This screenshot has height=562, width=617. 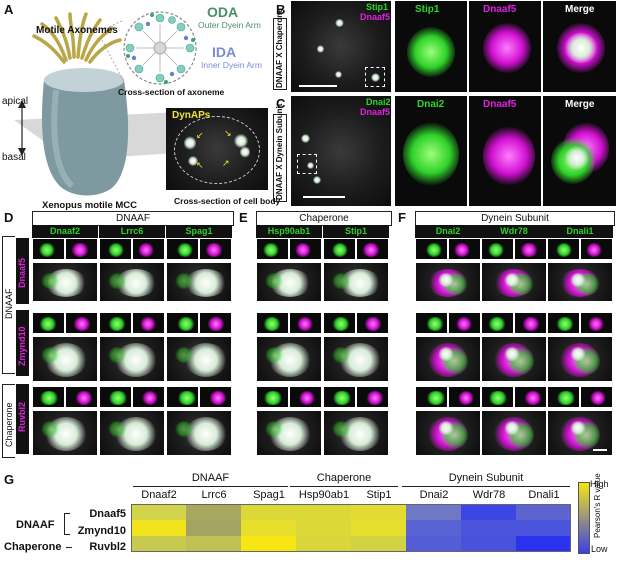 I want to click on green-channel-dnaaf2-ruvbl2, so click(x=48, y=397).